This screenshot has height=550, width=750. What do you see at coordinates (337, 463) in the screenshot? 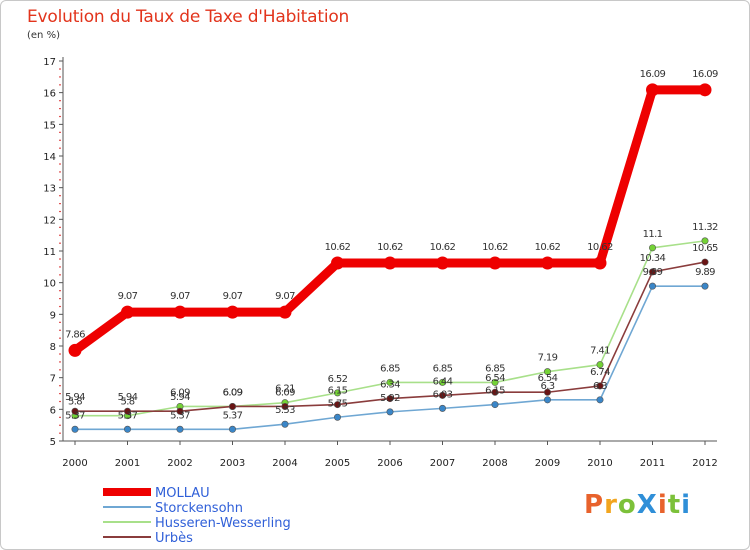
I see `x-tick-label: 2005` at bounding box center [337, 463].